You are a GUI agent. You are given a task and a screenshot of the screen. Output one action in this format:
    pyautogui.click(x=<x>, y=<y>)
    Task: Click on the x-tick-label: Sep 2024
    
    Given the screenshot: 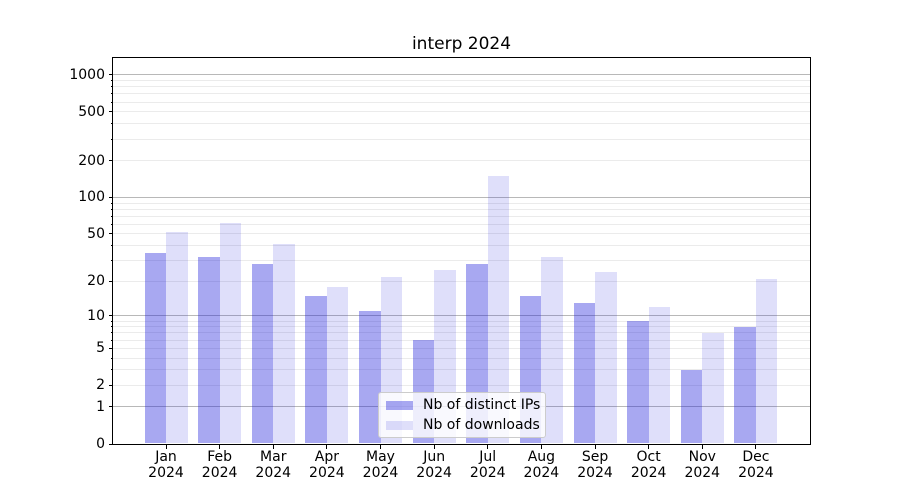 What is the action you would take?
    pyautogui.click(x=595, y=465)
    